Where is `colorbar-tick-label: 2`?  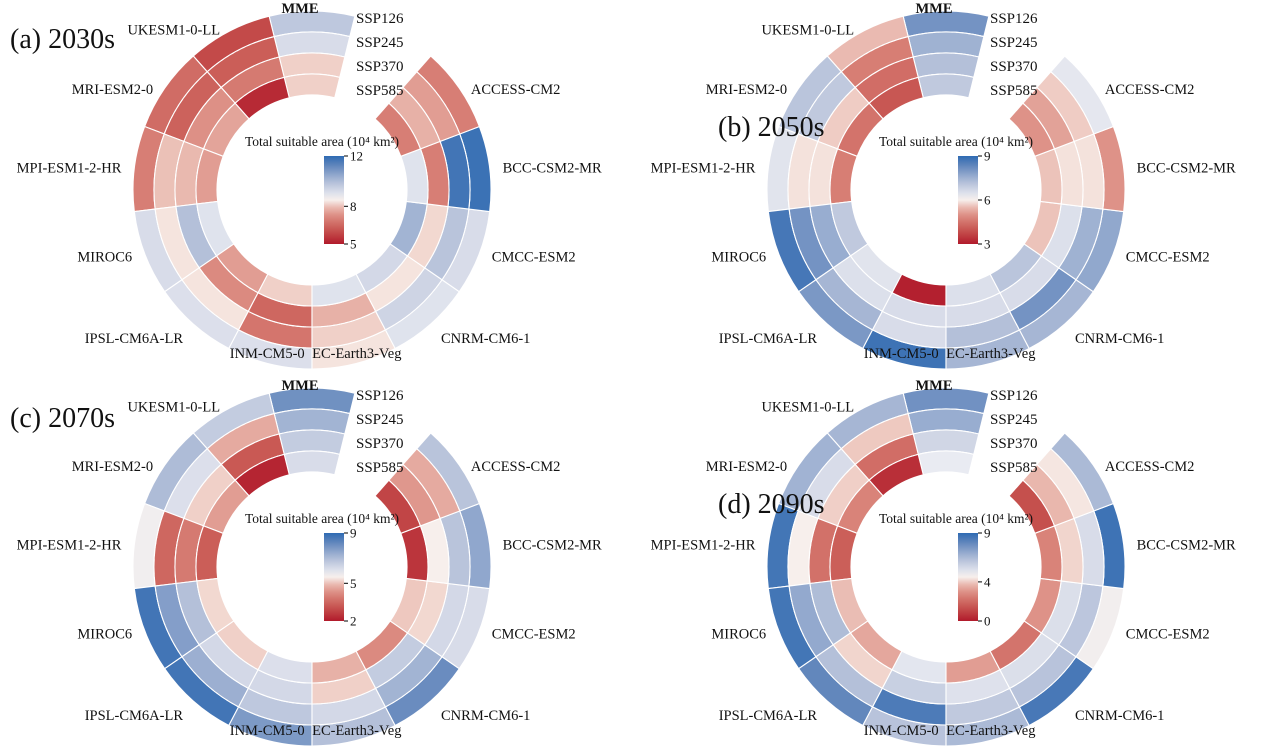 colorbar-tick-label: 2 is located at coordinates (353, 621).